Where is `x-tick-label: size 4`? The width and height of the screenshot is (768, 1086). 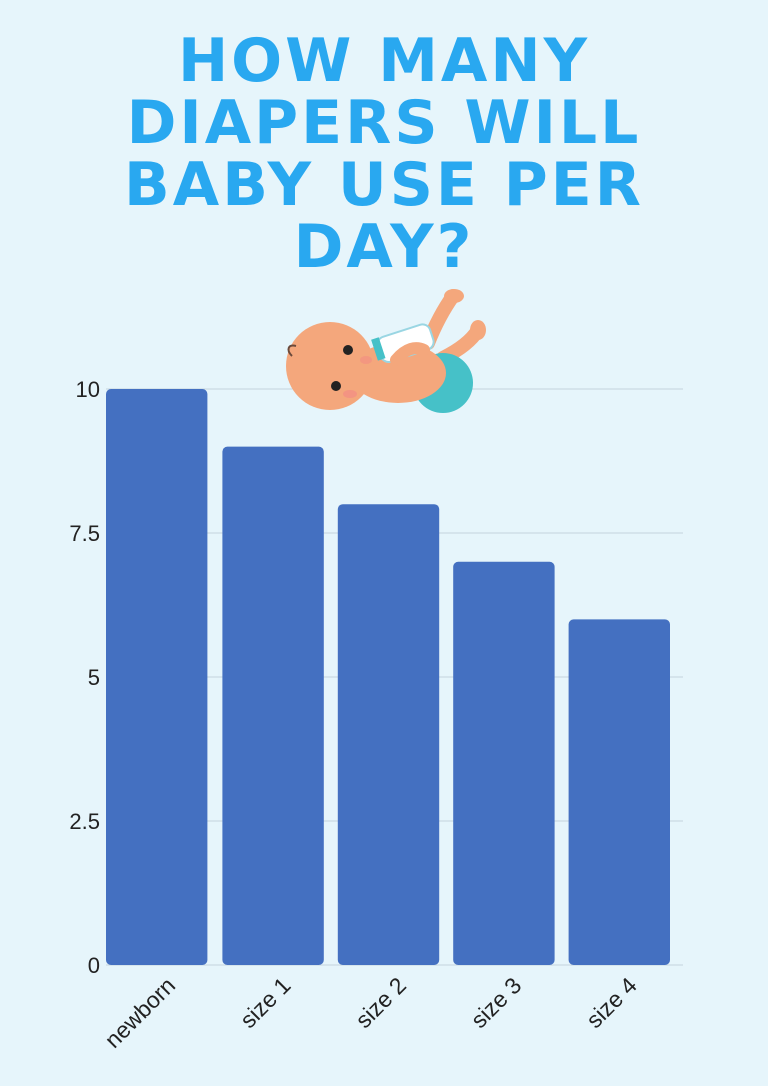
x-tick-label: size 4 is located at coordinates (611, 1002).